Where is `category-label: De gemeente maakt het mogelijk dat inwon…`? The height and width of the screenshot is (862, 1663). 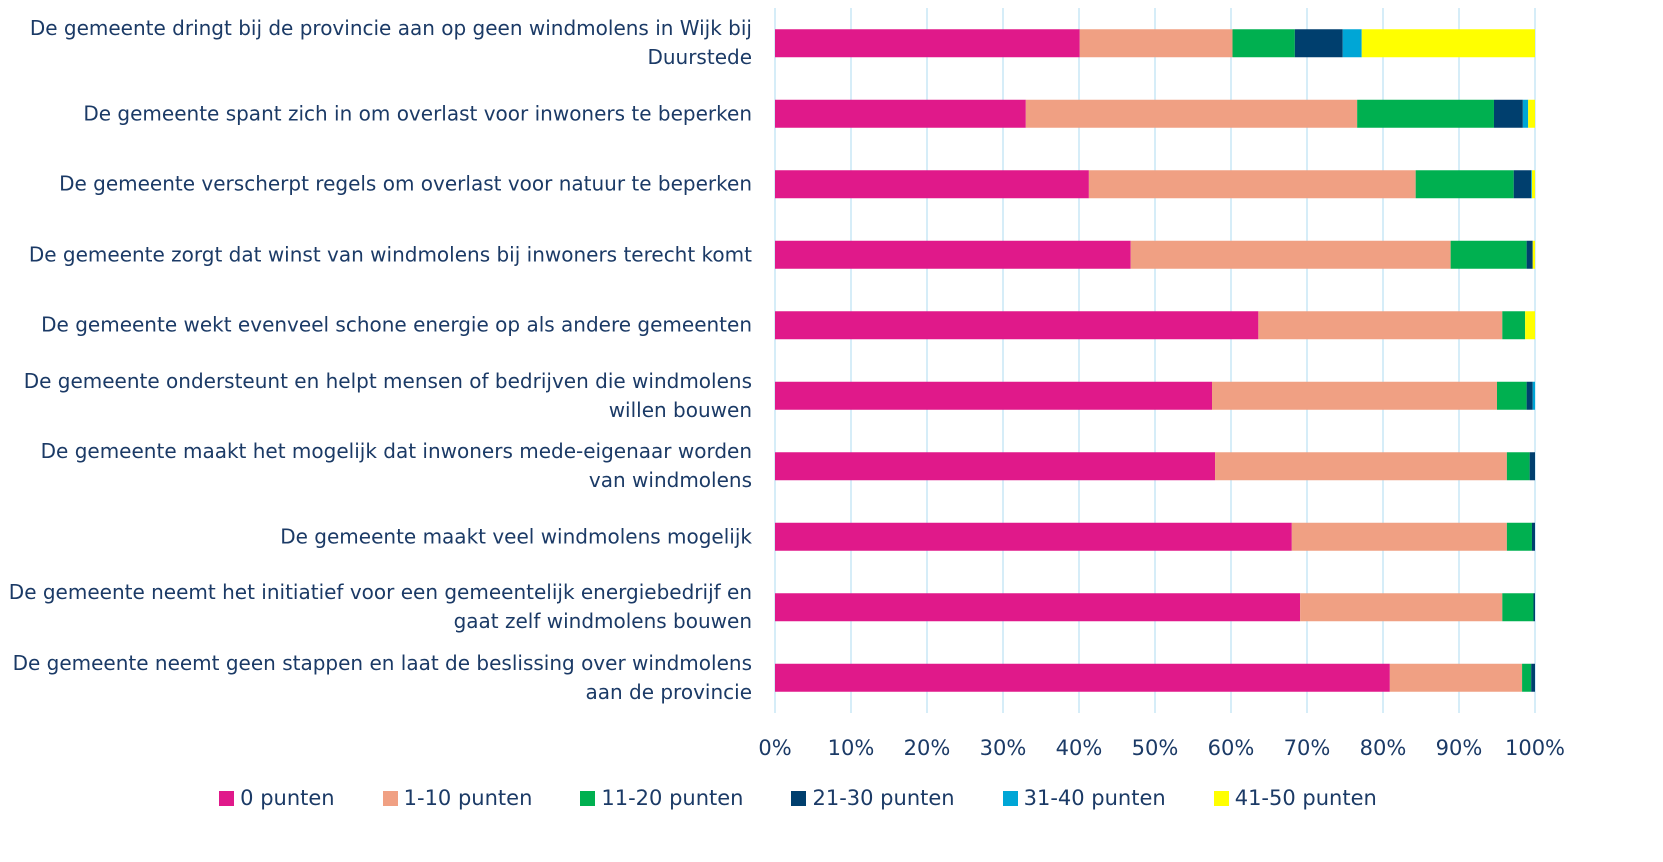 category-label: De gemeente maakt het mogelijk dat inwon… is located at coordinates (396, 466).